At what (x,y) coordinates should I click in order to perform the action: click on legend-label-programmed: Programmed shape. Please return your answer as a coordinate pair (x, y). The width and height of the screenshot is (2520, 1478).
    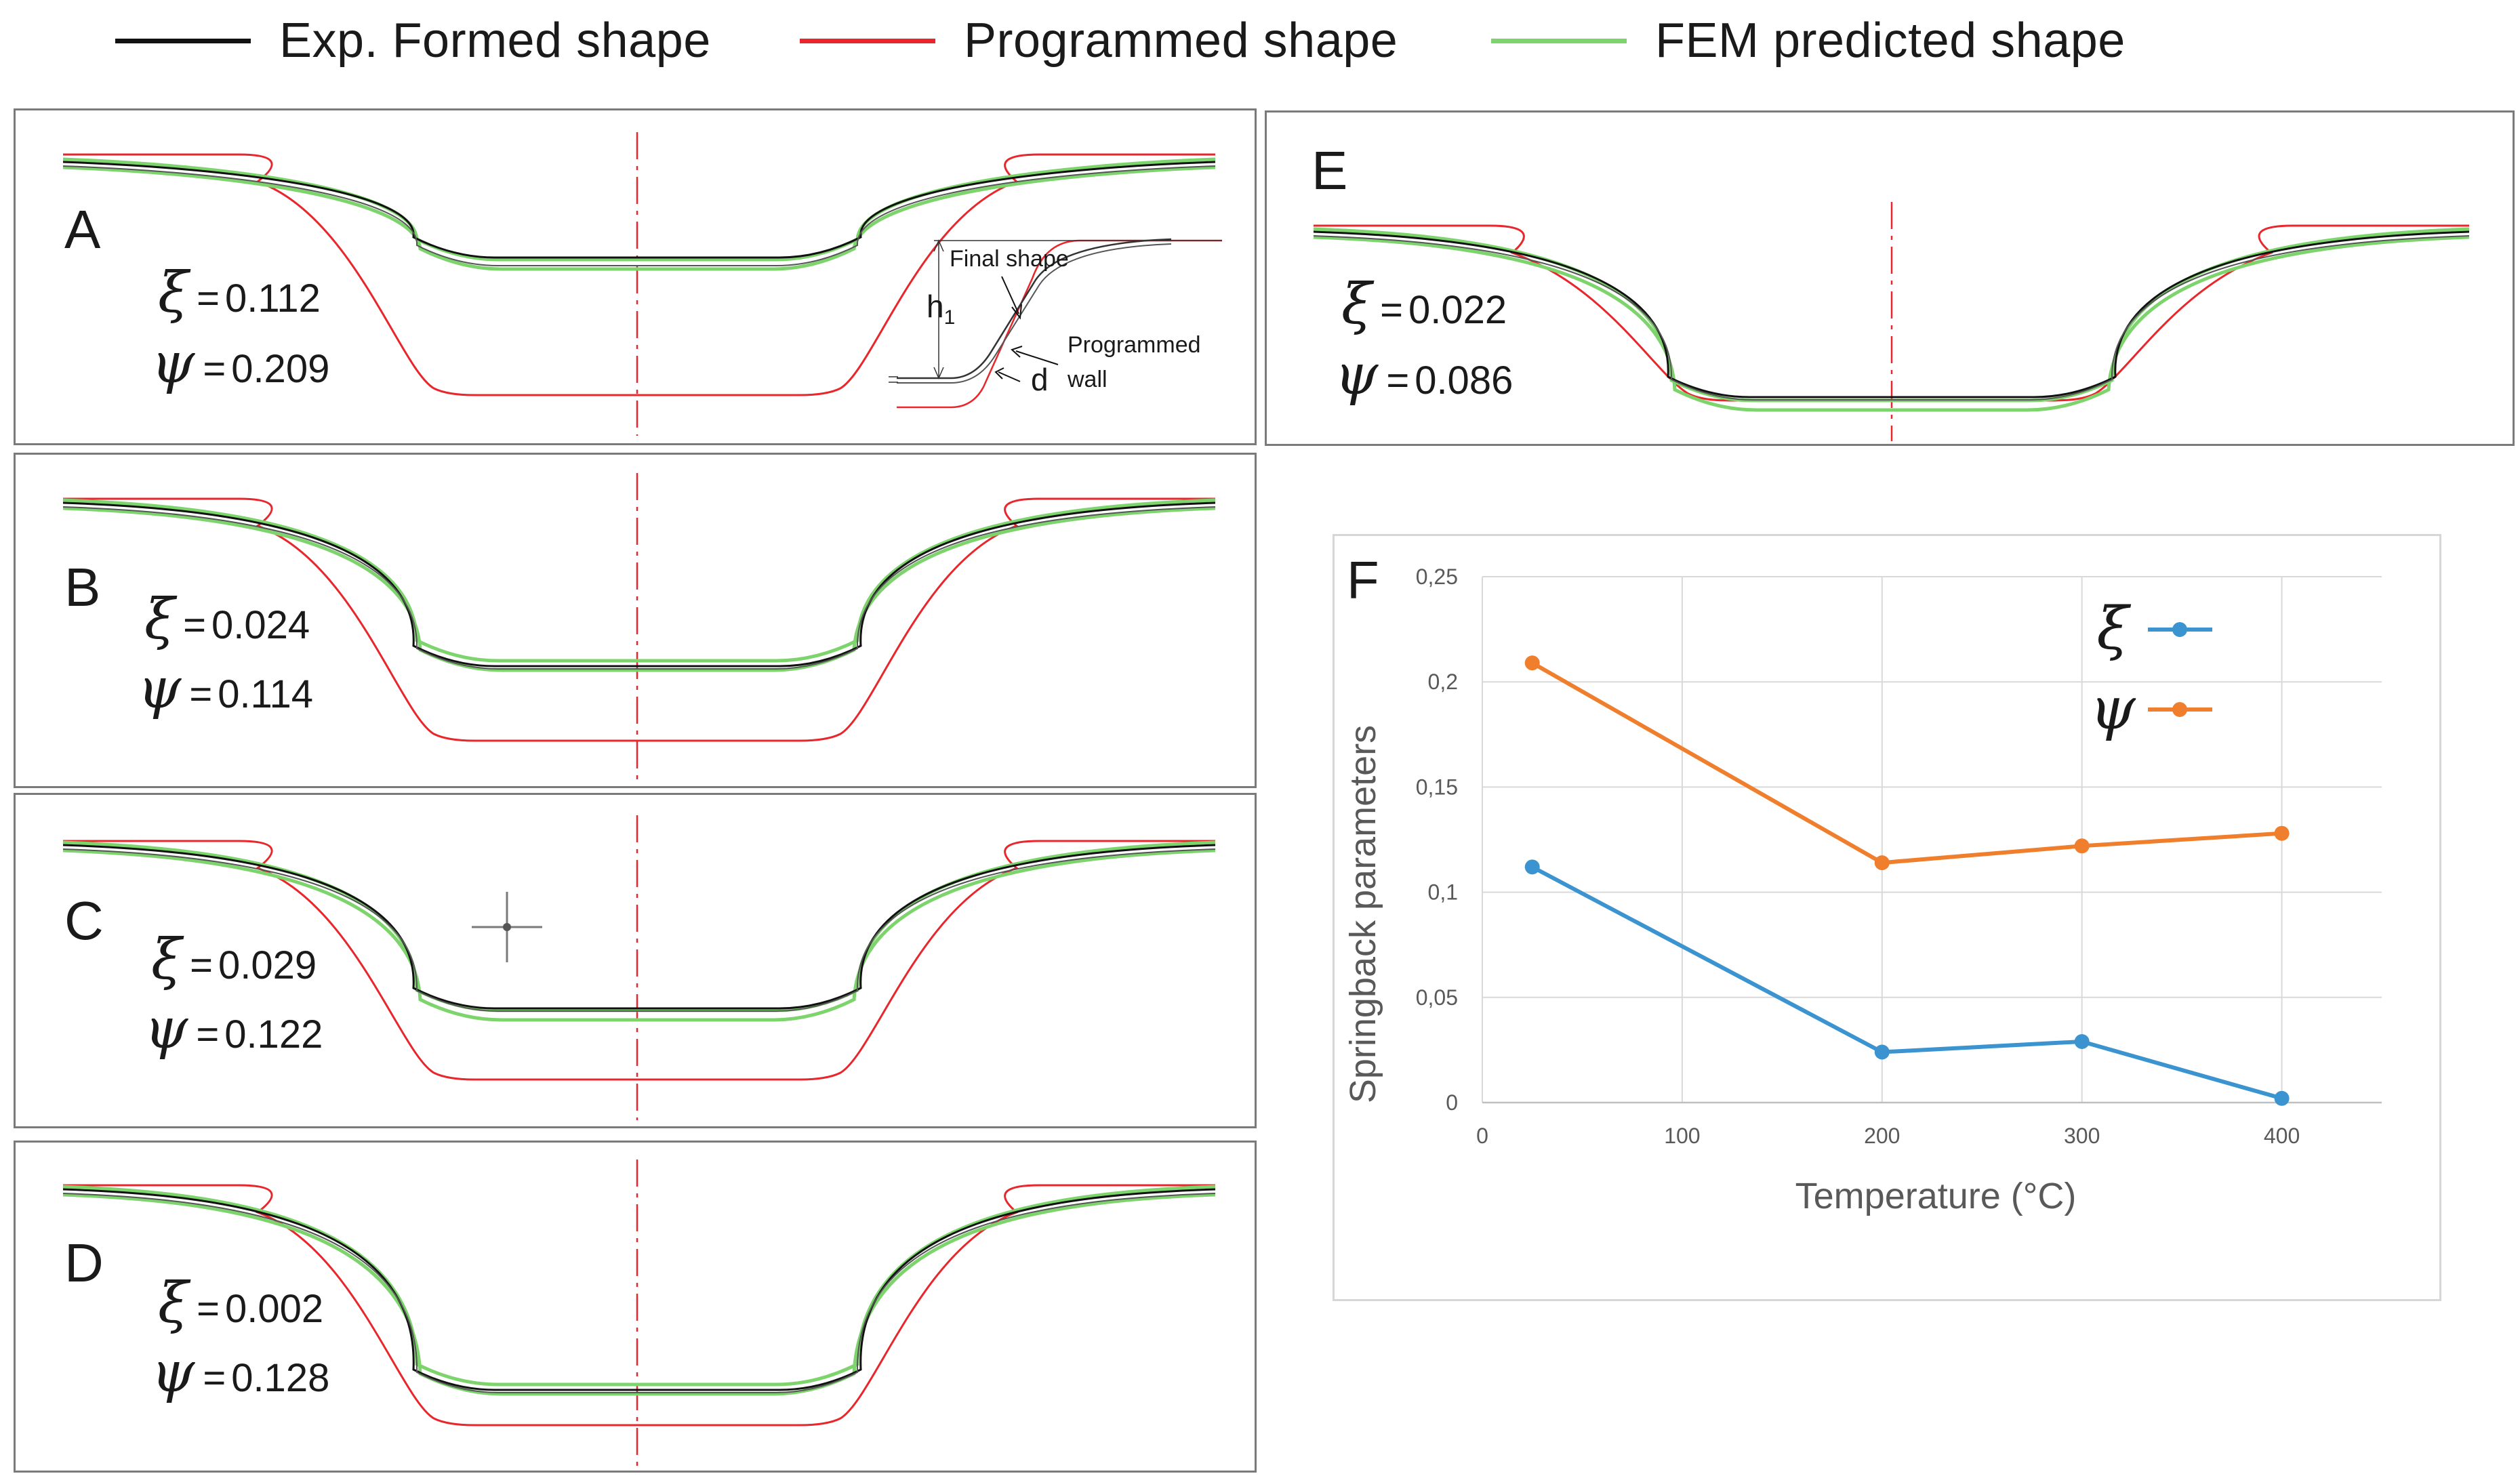
    Looking at the image, I should click on (1181, 41).